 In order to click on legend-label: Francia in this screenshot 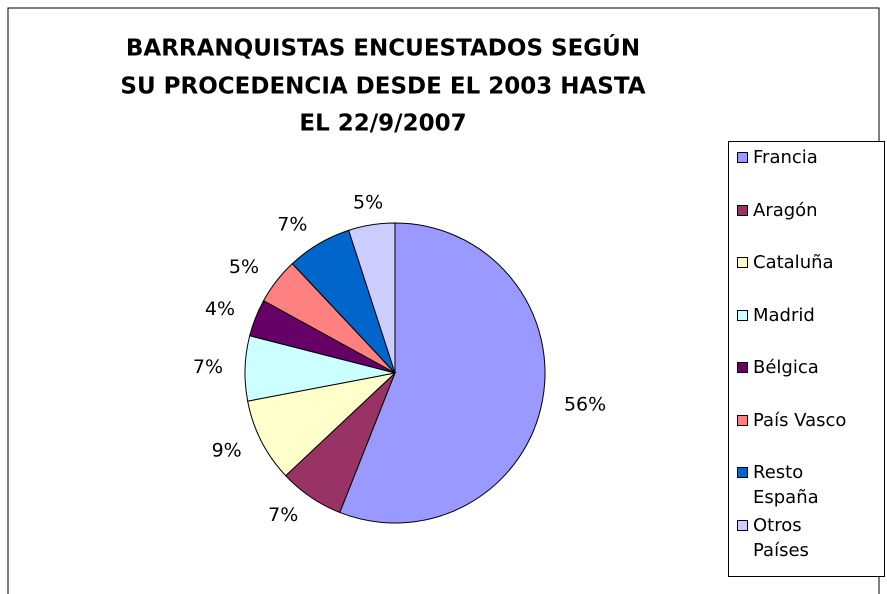, I will do `click(785, 157)`.